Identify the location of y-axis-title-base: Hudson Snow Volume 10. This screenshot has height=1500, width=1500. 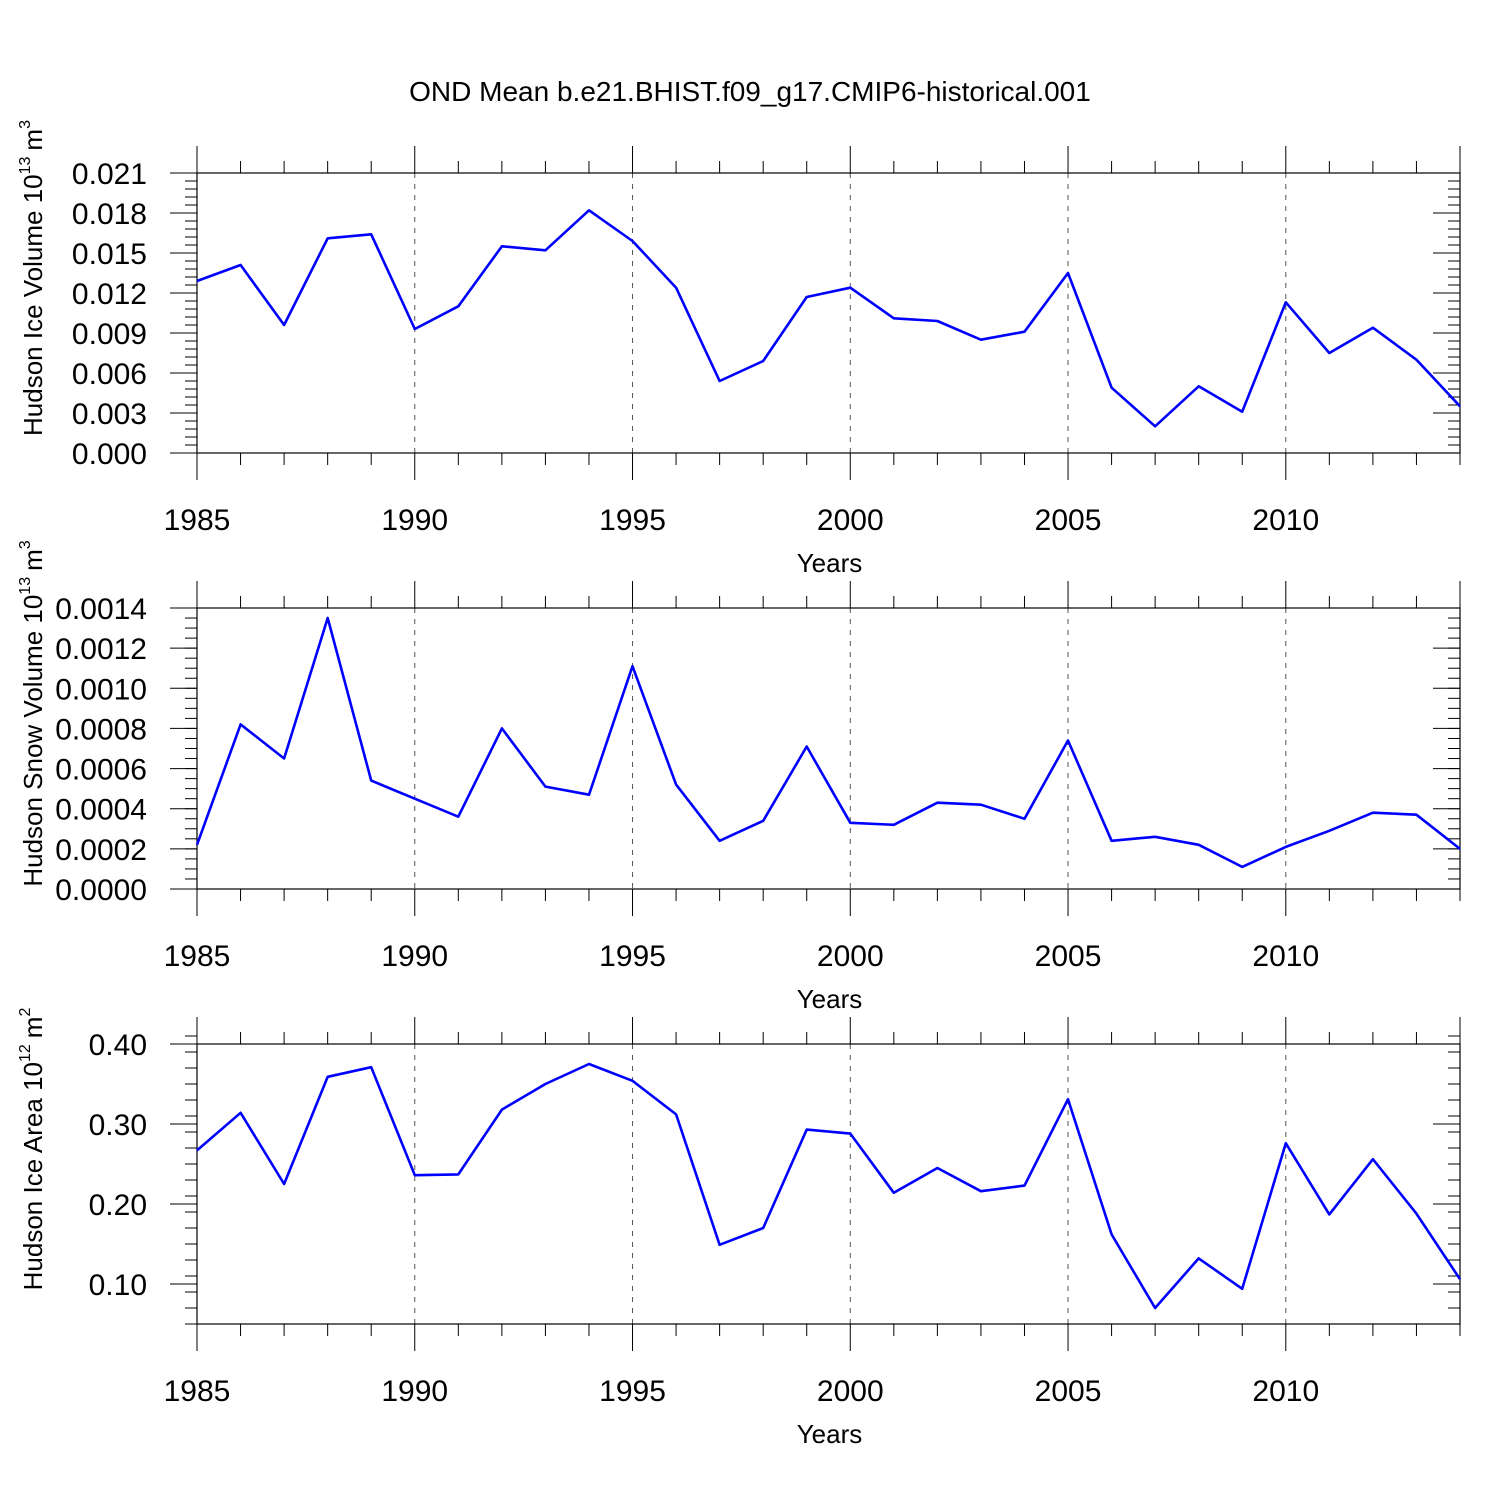
(33, 741).